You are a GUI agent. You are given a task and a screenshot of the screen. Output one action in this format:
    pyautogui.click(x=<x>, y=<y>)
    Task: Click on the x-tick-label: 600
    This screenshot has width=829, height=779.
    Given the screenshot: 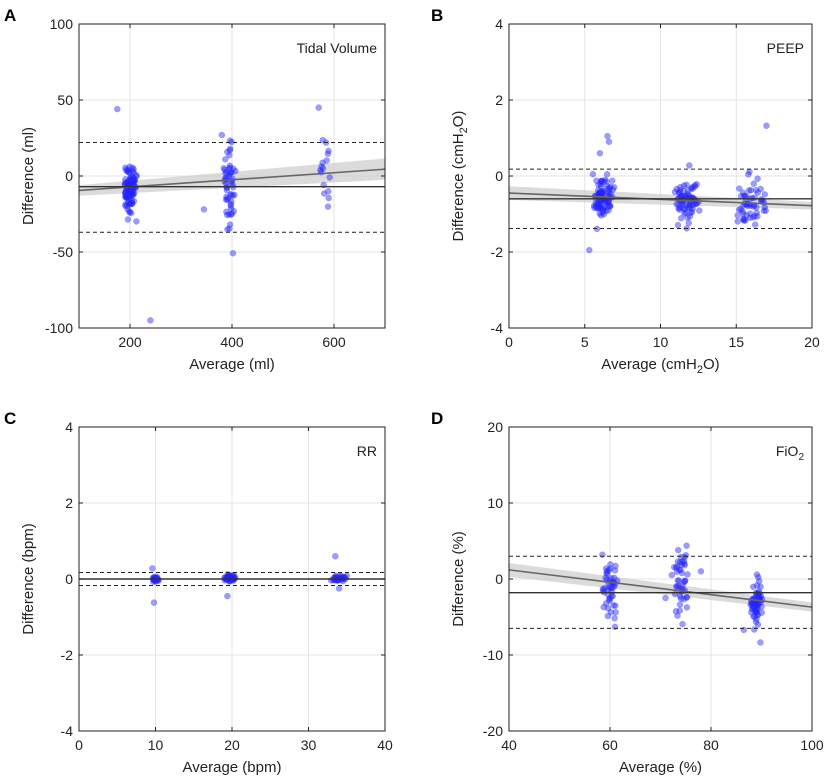 What is the action you would take?
    pyautogui.click(x=334, y=342)
    